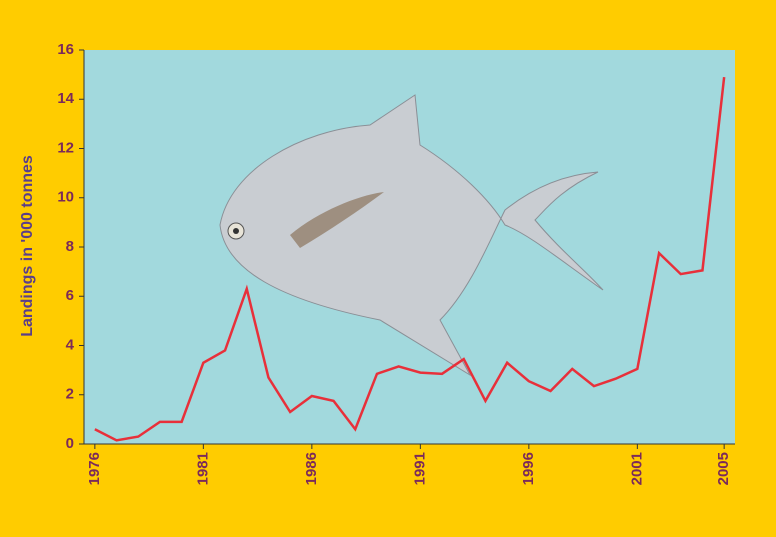  What do you see at coordinates (70, 246) in the screenshot?
I see `y-tick-label: 8` at bounding box center [70, 246].